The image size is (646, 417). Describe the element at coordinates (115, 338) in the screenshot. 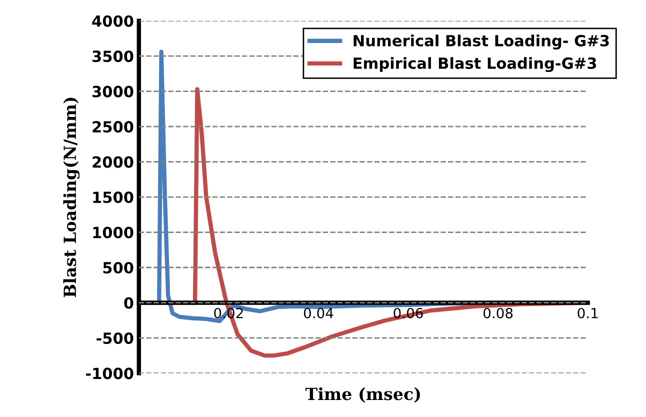

I see `y-tick-label: -500` at that location.